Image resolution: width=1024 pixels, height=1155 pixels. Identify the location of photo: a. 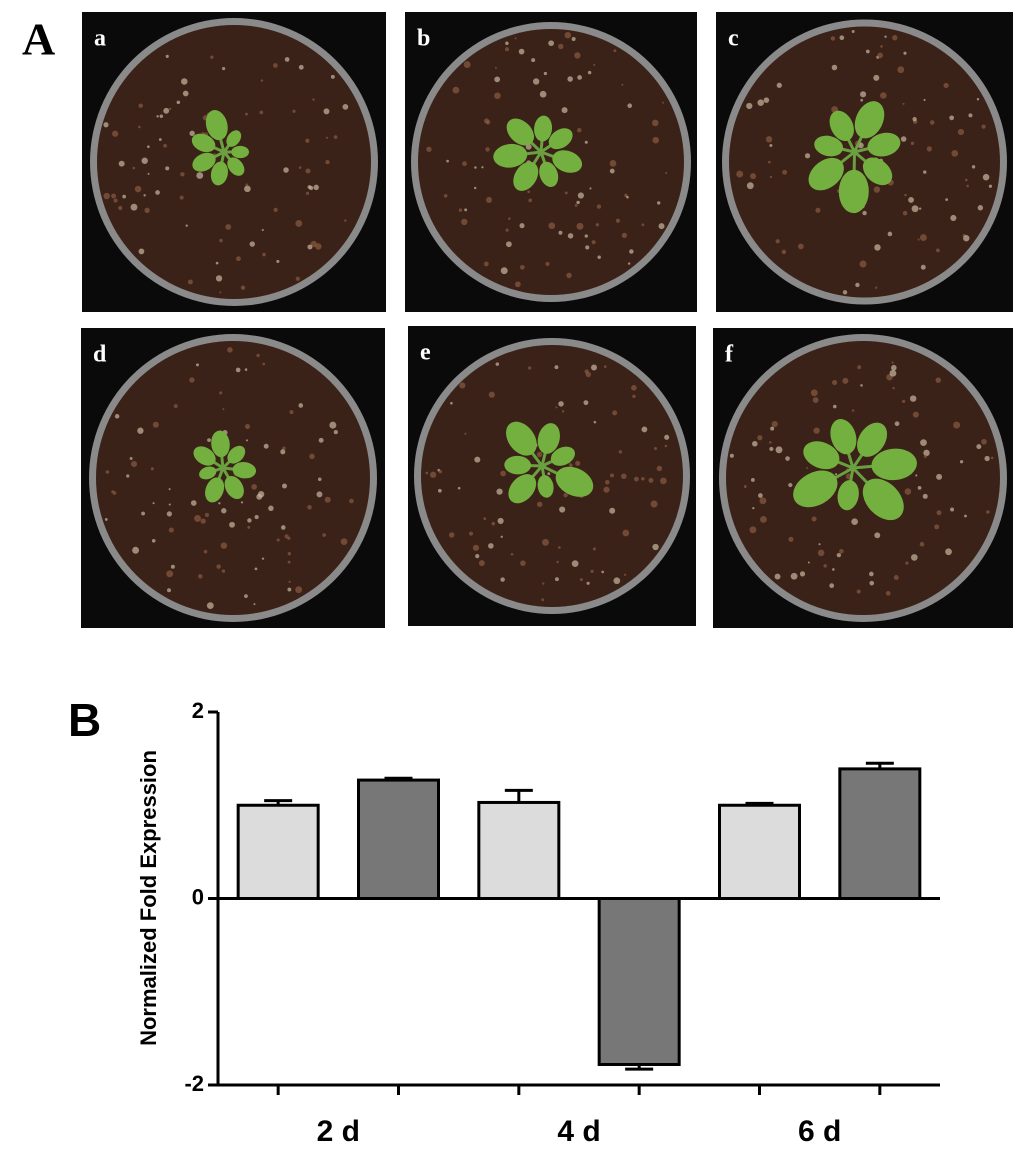
(234, 162).